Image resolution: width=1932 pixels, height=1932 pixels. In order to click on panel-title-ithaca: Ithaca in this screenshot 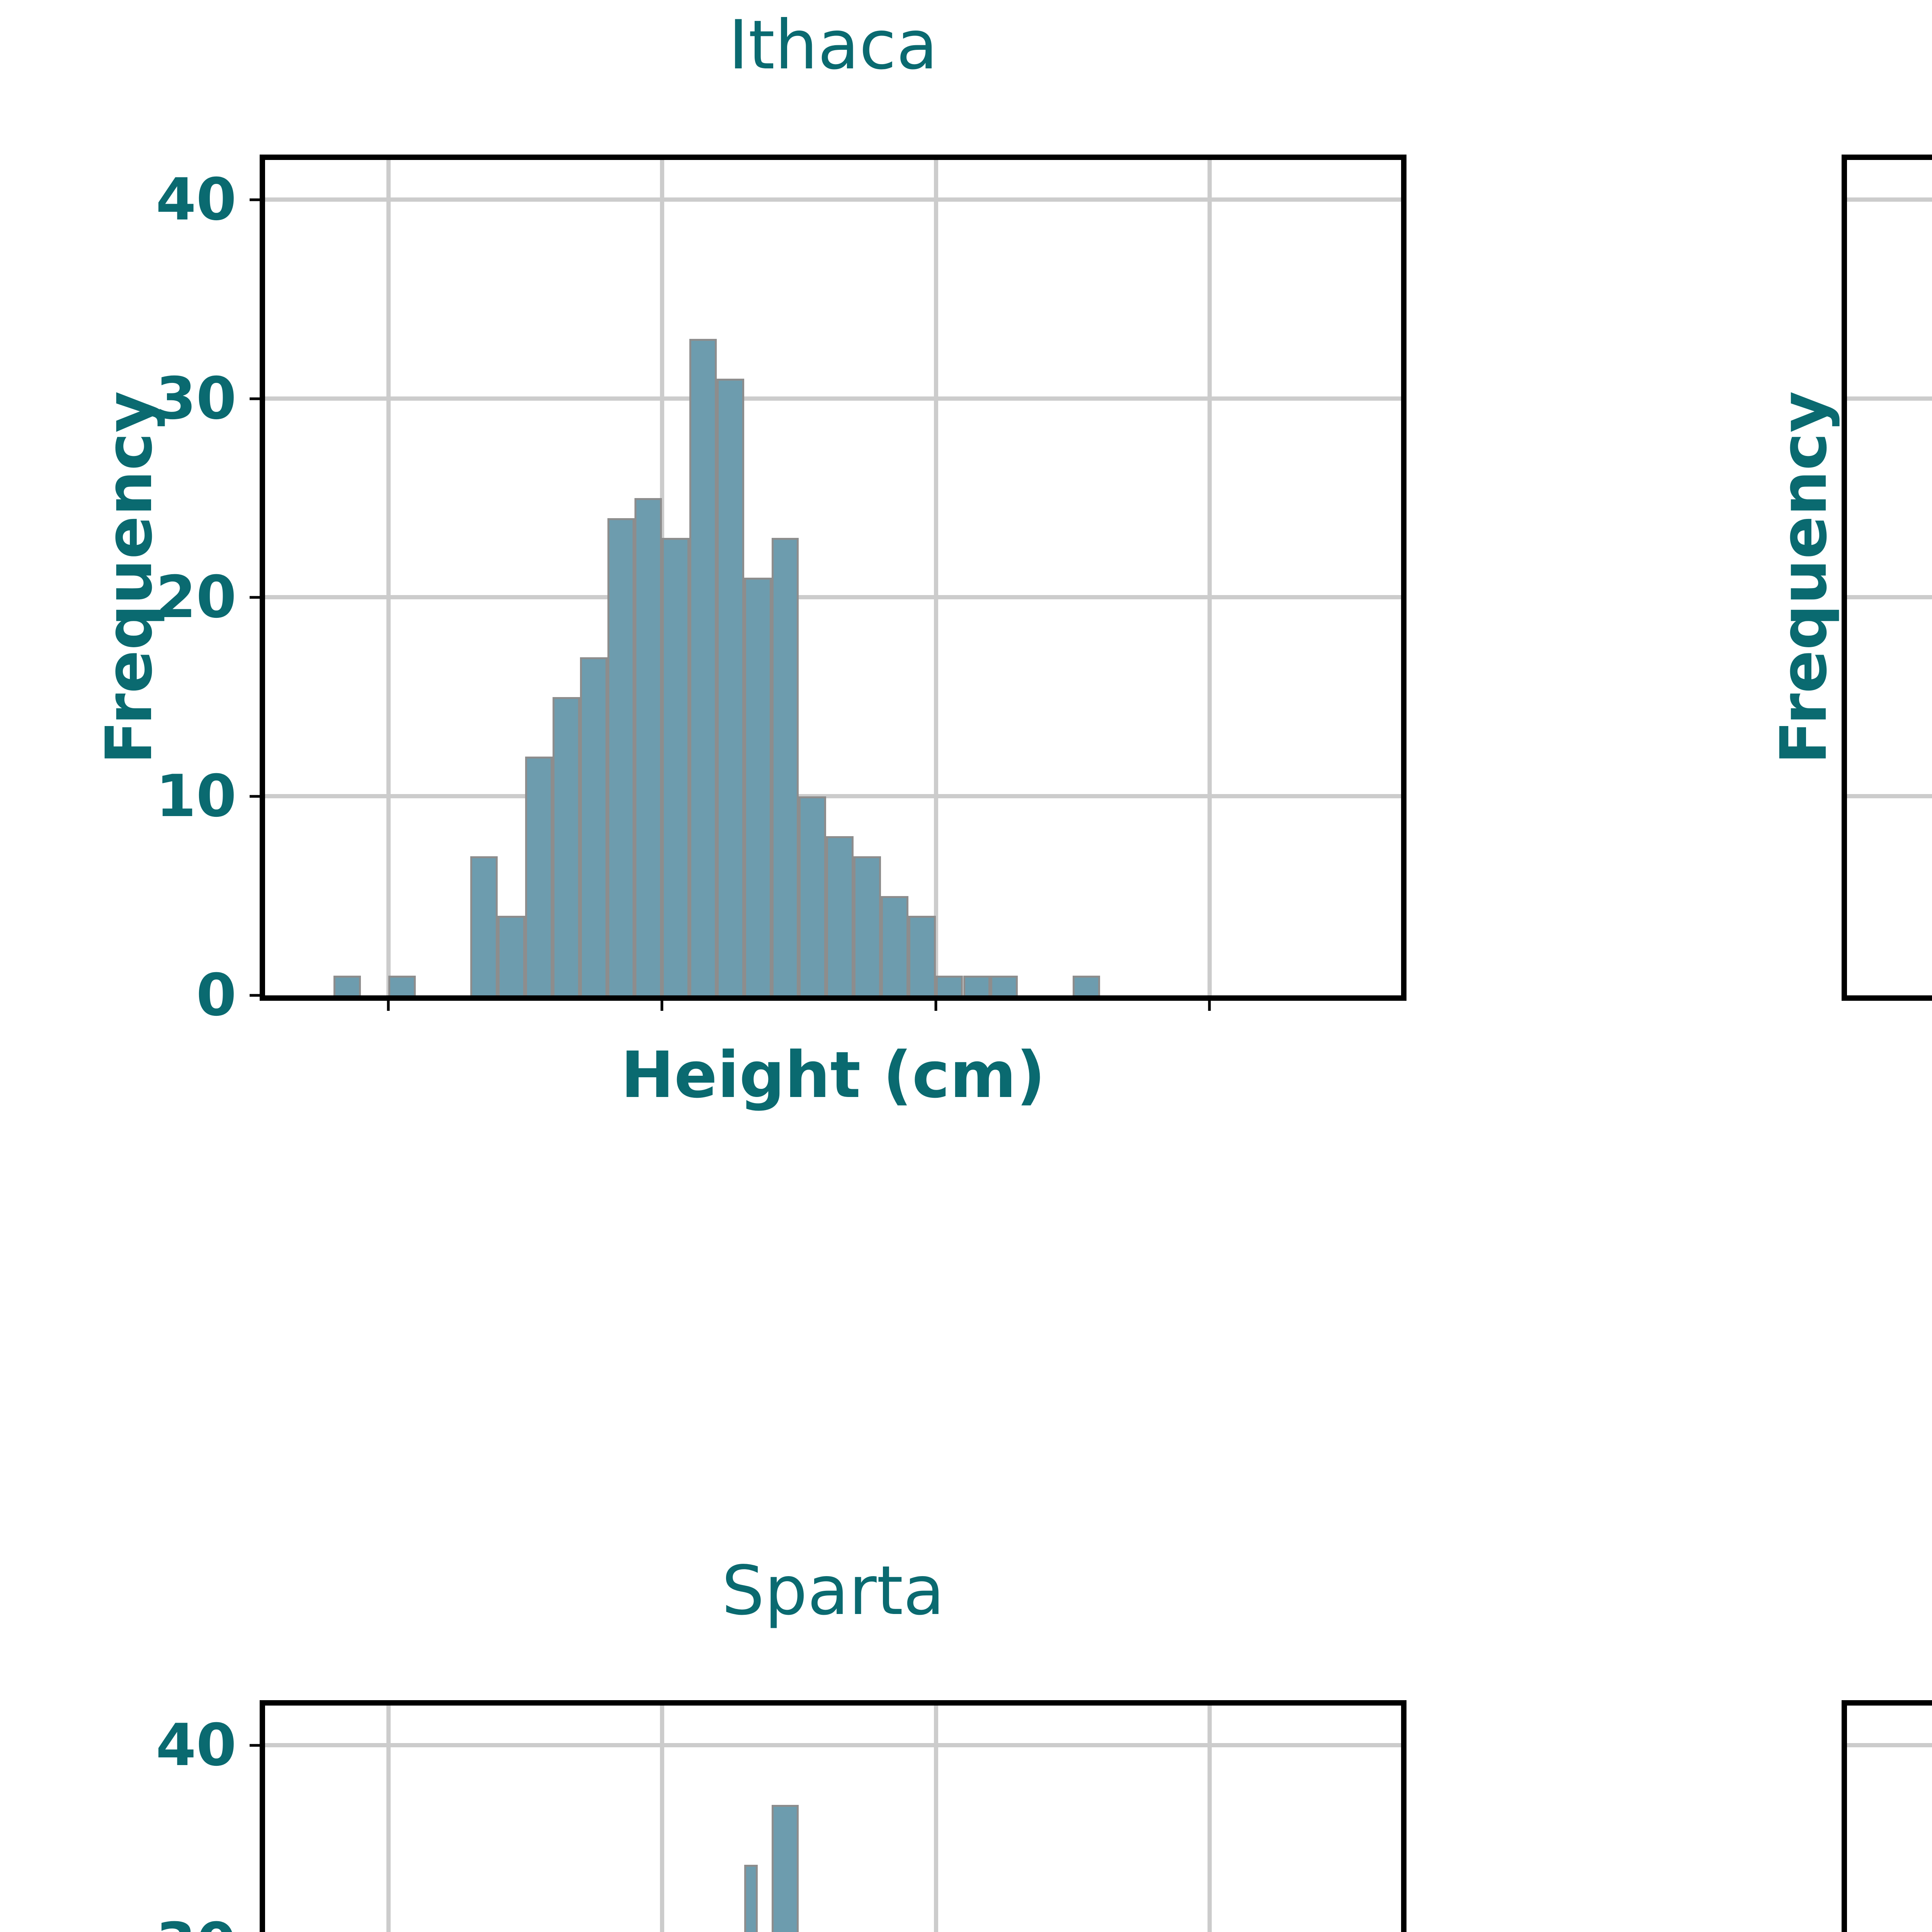, I will do `click(833, 45)`.